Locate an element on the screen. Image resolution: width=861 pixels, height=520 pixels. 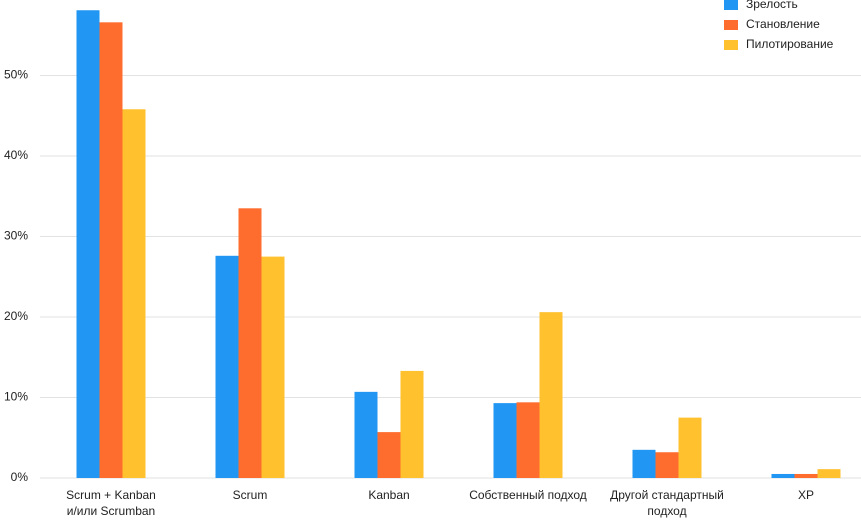
legend-label: Зрелость is located at coordinates (772, 5).